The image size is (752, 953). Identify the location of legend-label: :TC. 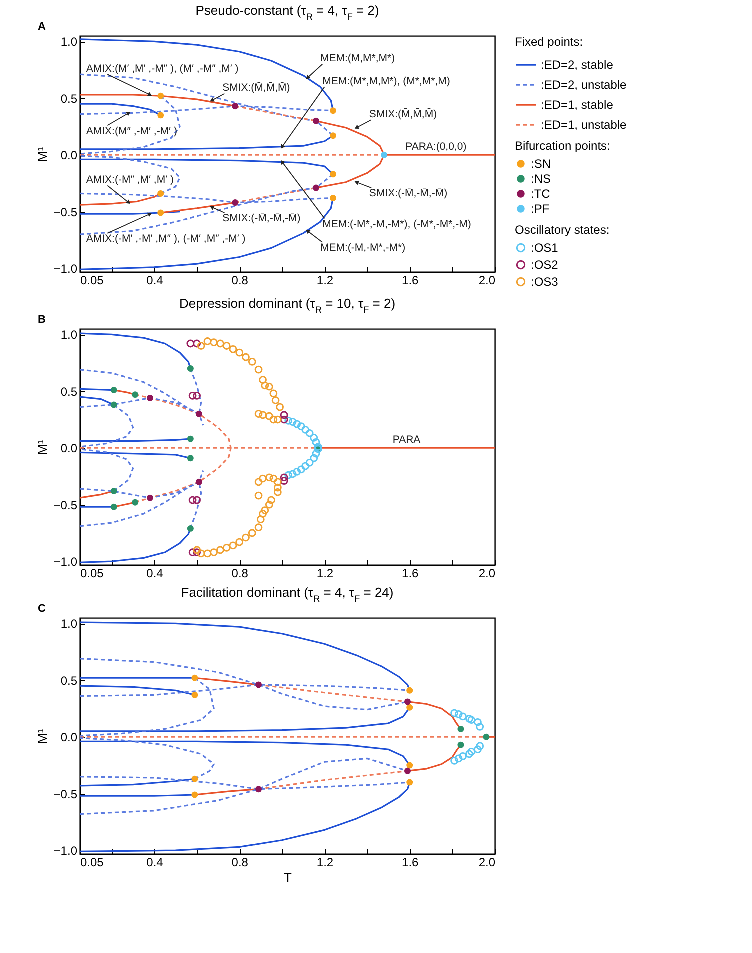
(541, 194).